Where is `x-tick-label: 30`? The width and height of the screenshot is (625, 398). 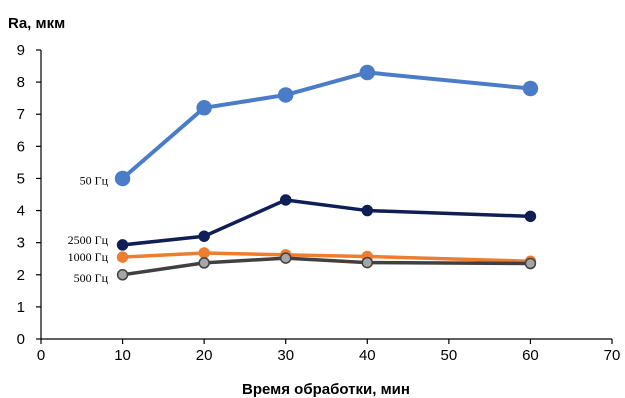
x-tick-label: 30 is located at coordinates (285, 355).